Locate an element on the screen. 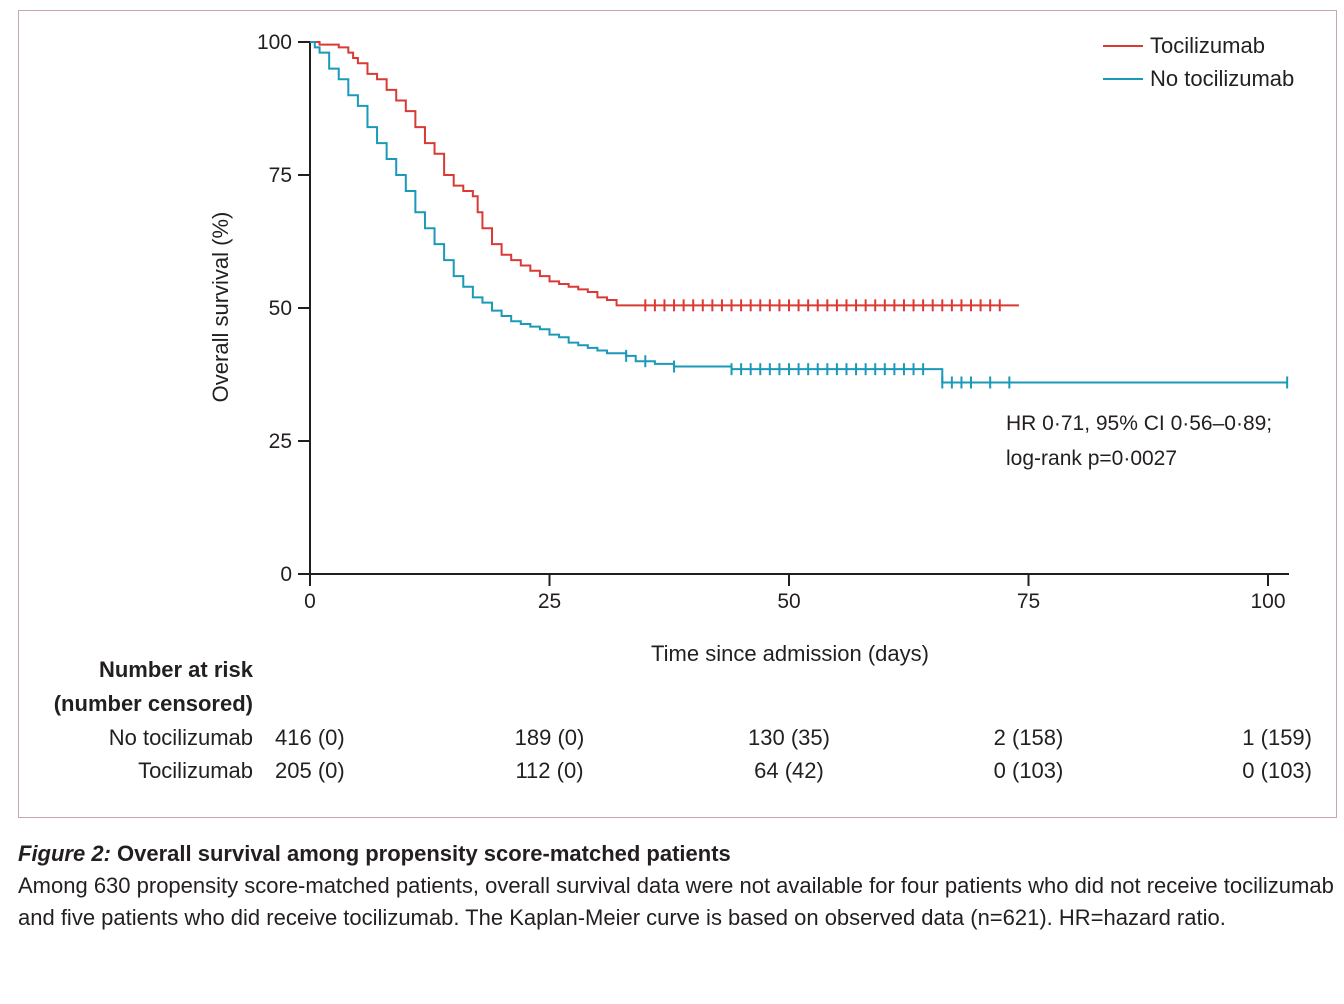 The width and height of the screenshot is (1344, 1004). x-tick-label: 75 is located at coordinates (1028, 601).